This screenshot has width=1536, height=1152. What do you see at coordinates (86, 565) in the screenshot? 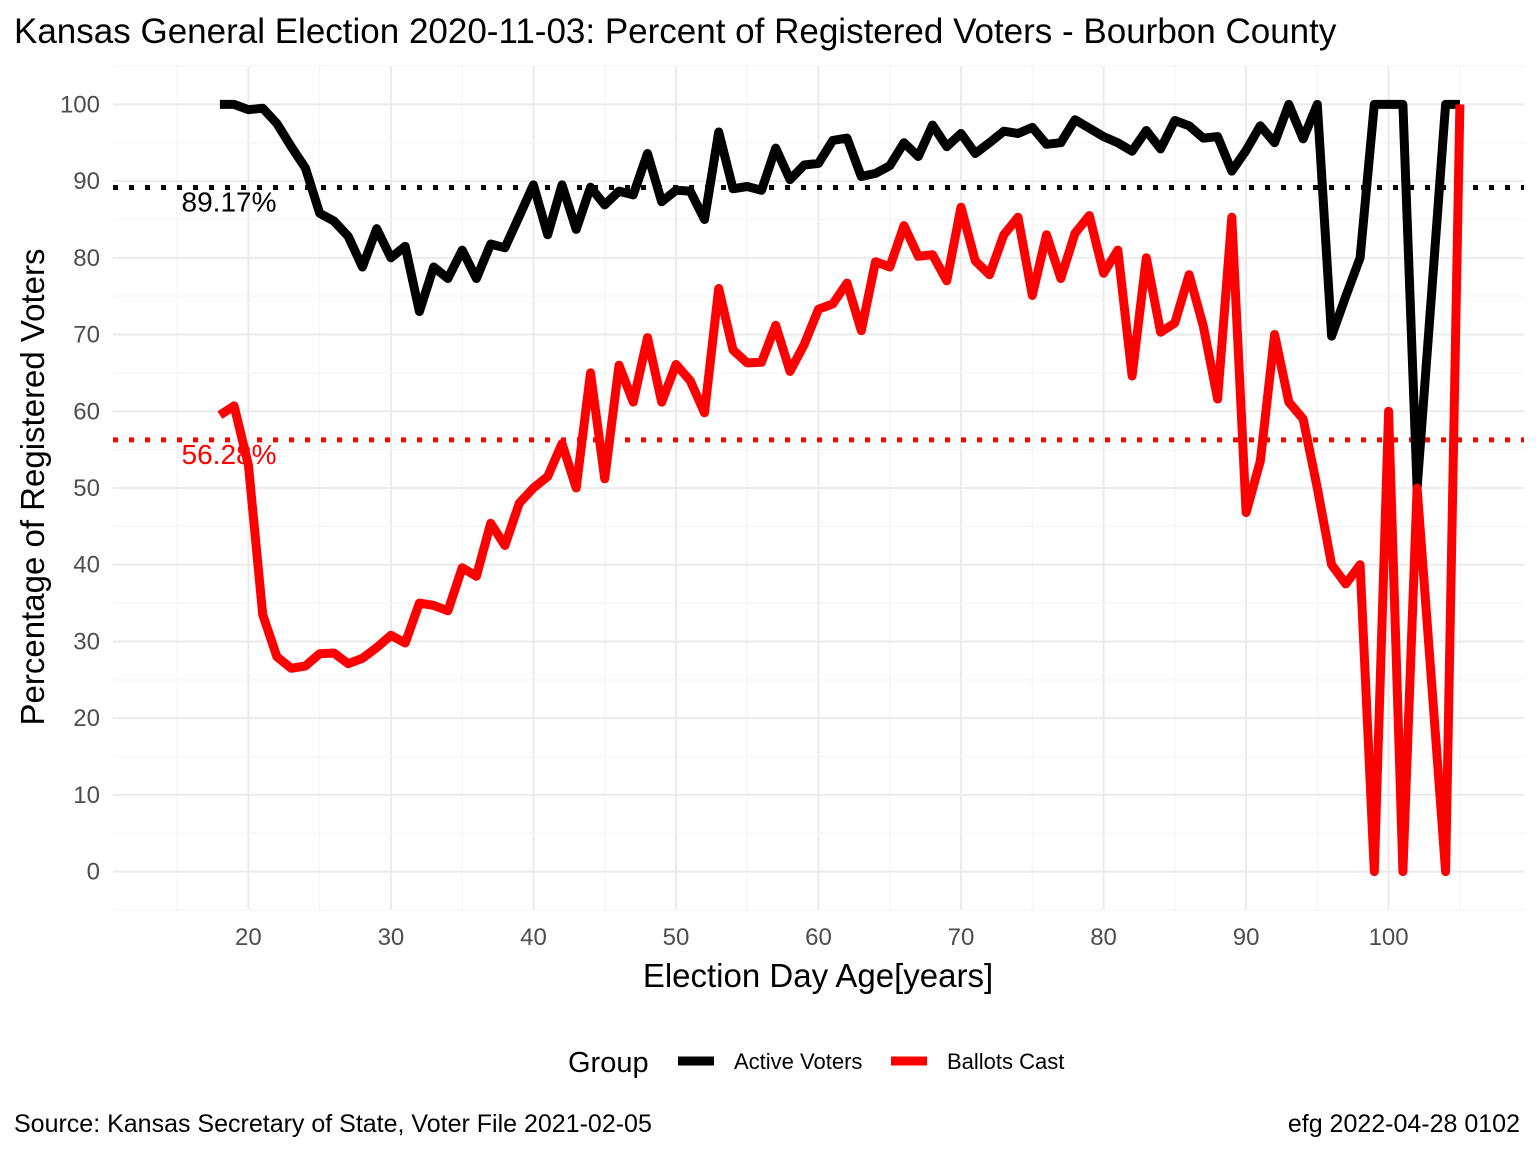
I see `y-tick-label: 40` at bounding box center [86, 565].